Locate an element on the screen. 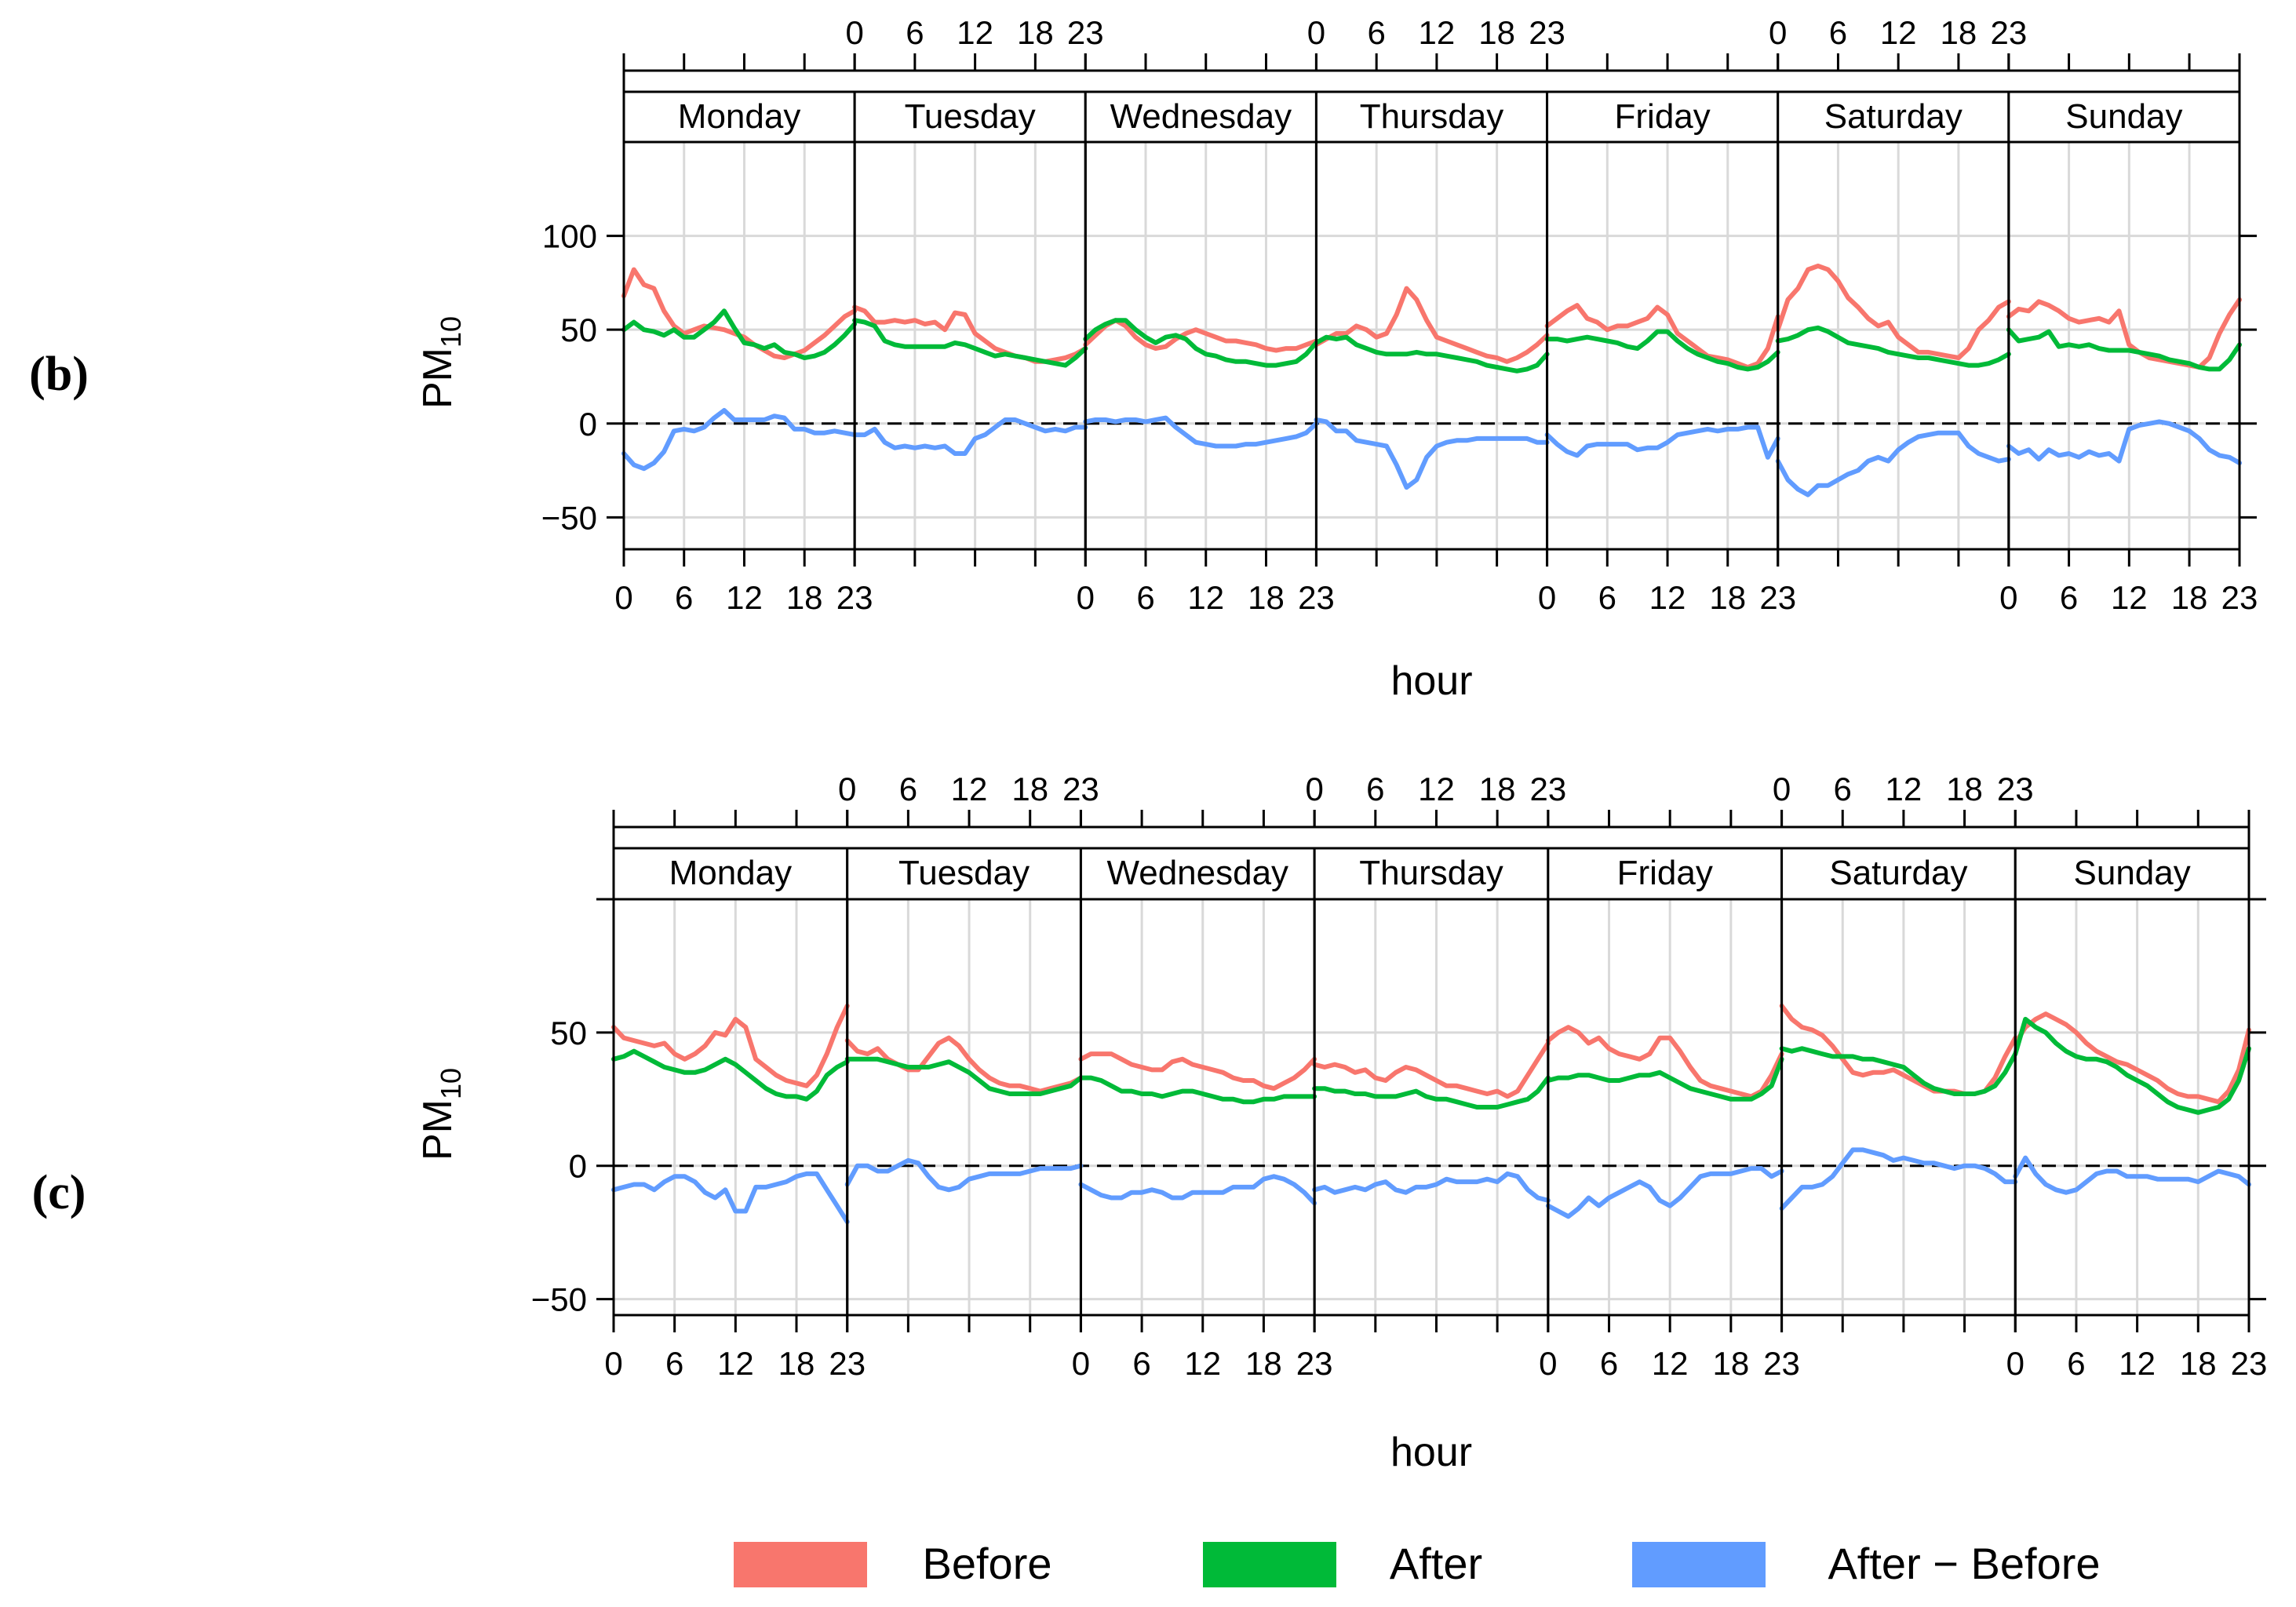 The width and height of the screenshot is (2296, 1607). x-axis-label: hour is located at coordinates (1431, 1452).